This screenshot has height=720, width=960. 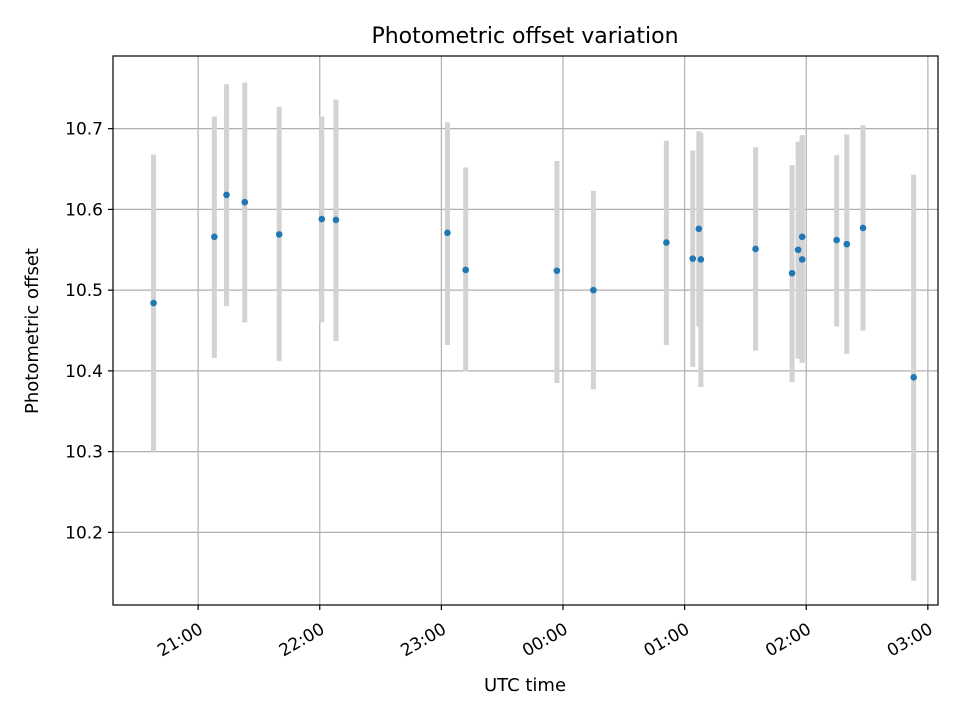 I want to click on y-tick-label: 10.7, so click(x=84, y=130).